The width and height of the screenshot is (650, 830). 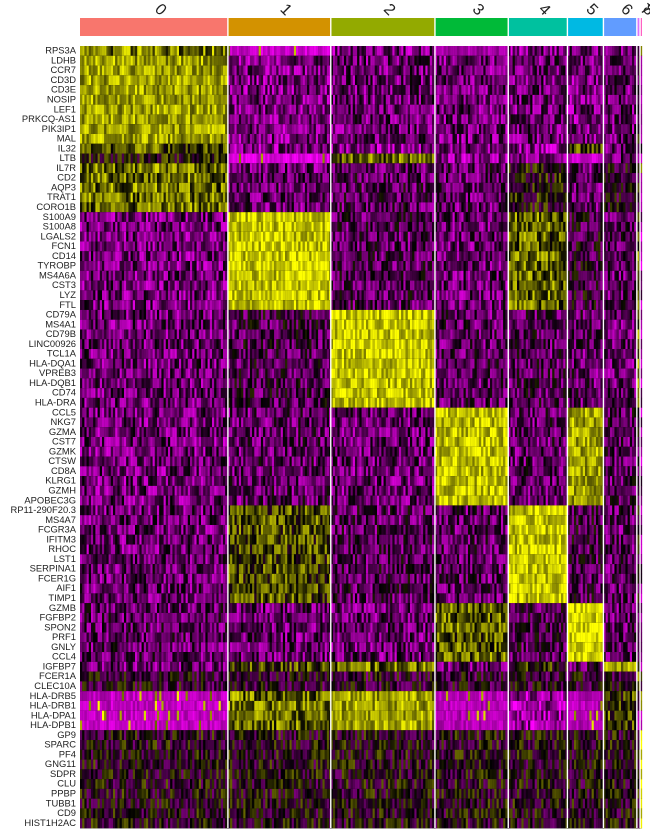 I want to click on gene-label: LYZ, so click(x=68, y=294).